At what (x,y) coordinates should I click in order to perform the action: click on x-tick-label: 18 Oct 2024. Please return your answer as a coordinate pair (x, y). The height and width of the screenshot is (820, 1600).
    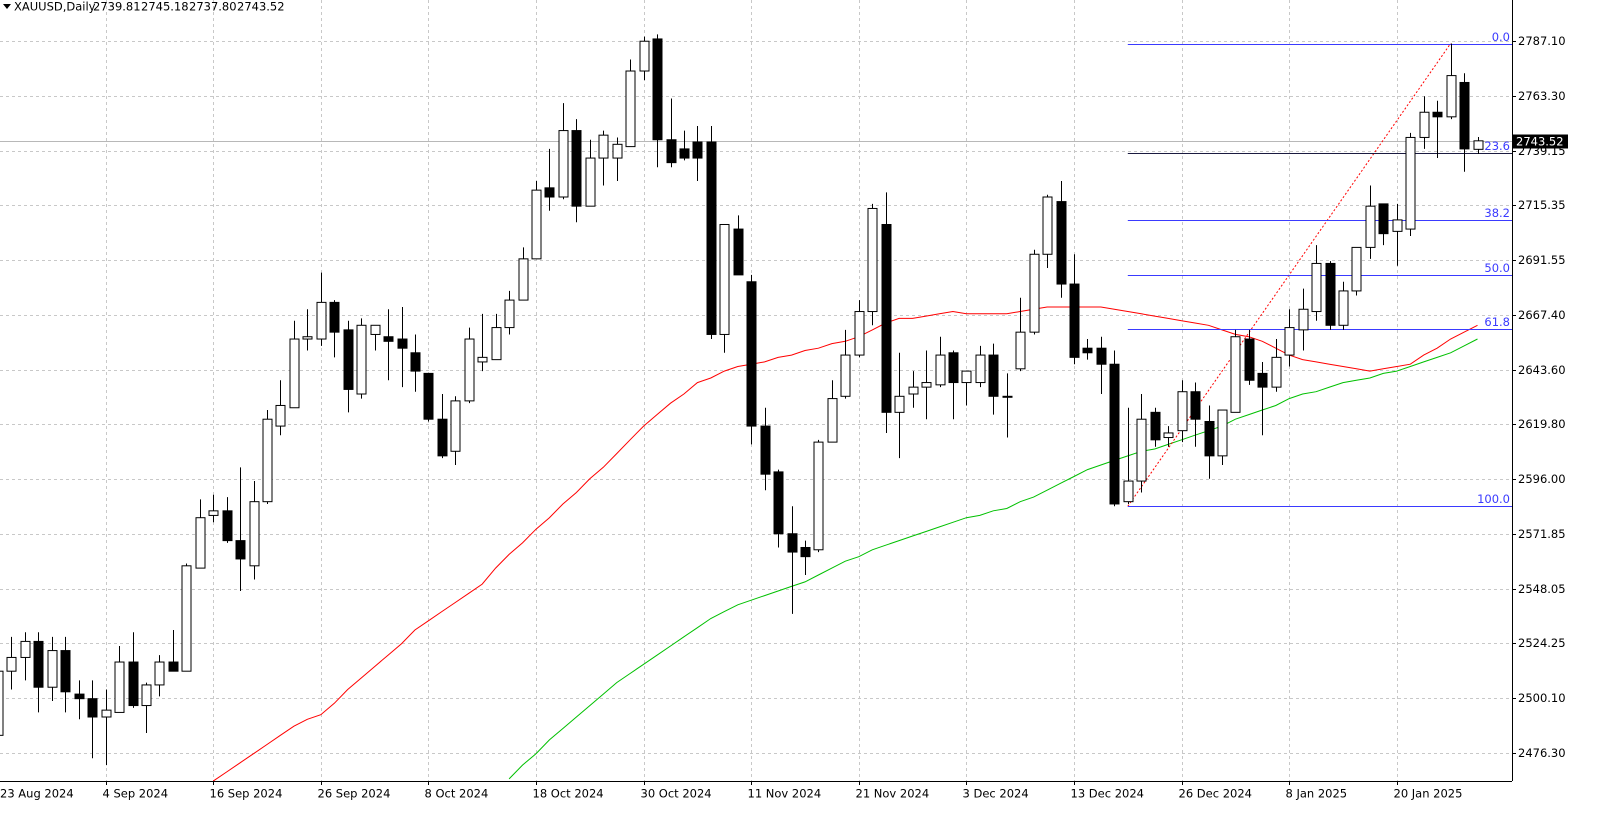
    Looking at the image, I should click on (568, 794).